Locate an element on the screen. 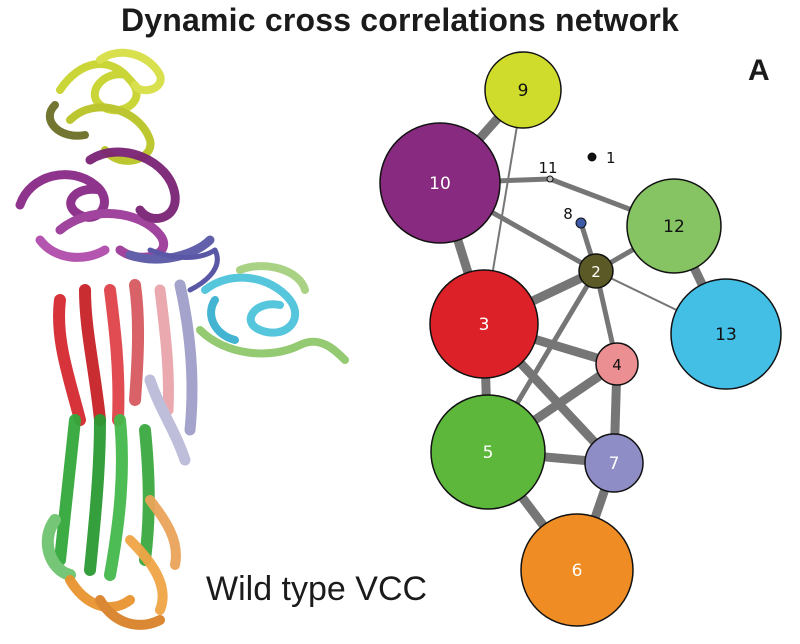 The image size is (800, 644). node-7-label: 7 is located at coordinates (614, 464).